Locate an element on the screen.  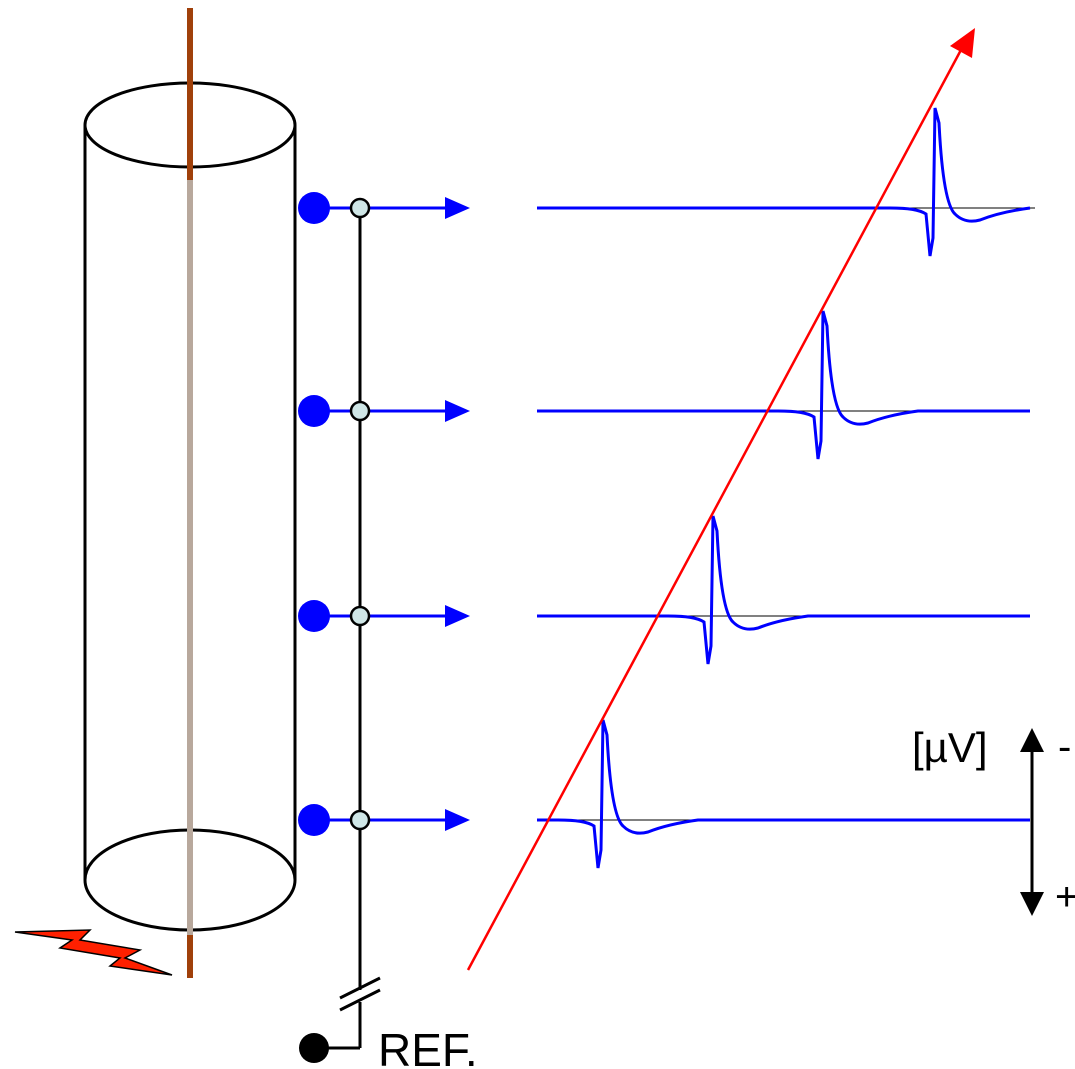
ref-electrode is located at coordinates (314, 1048).